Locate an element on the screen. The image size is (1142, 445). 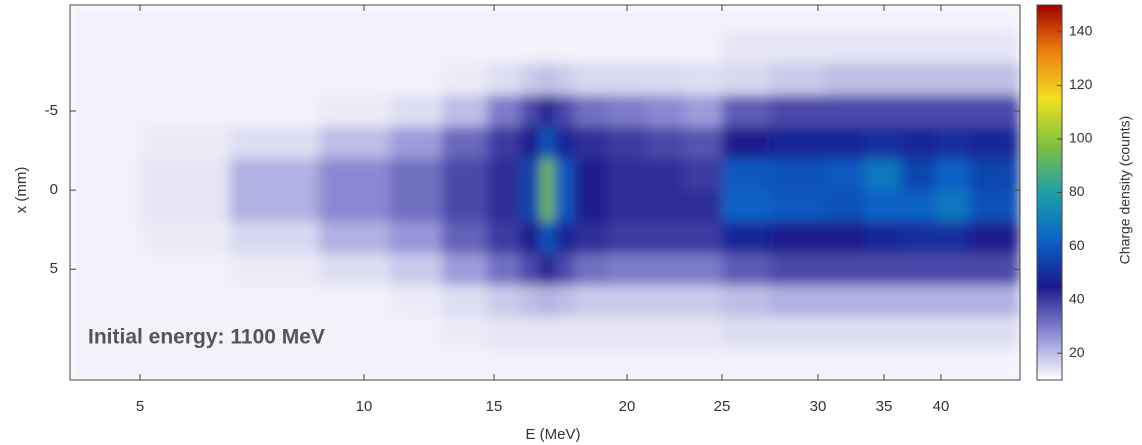
y-axis-label: x (mm) is located at coordinates (21, 190).